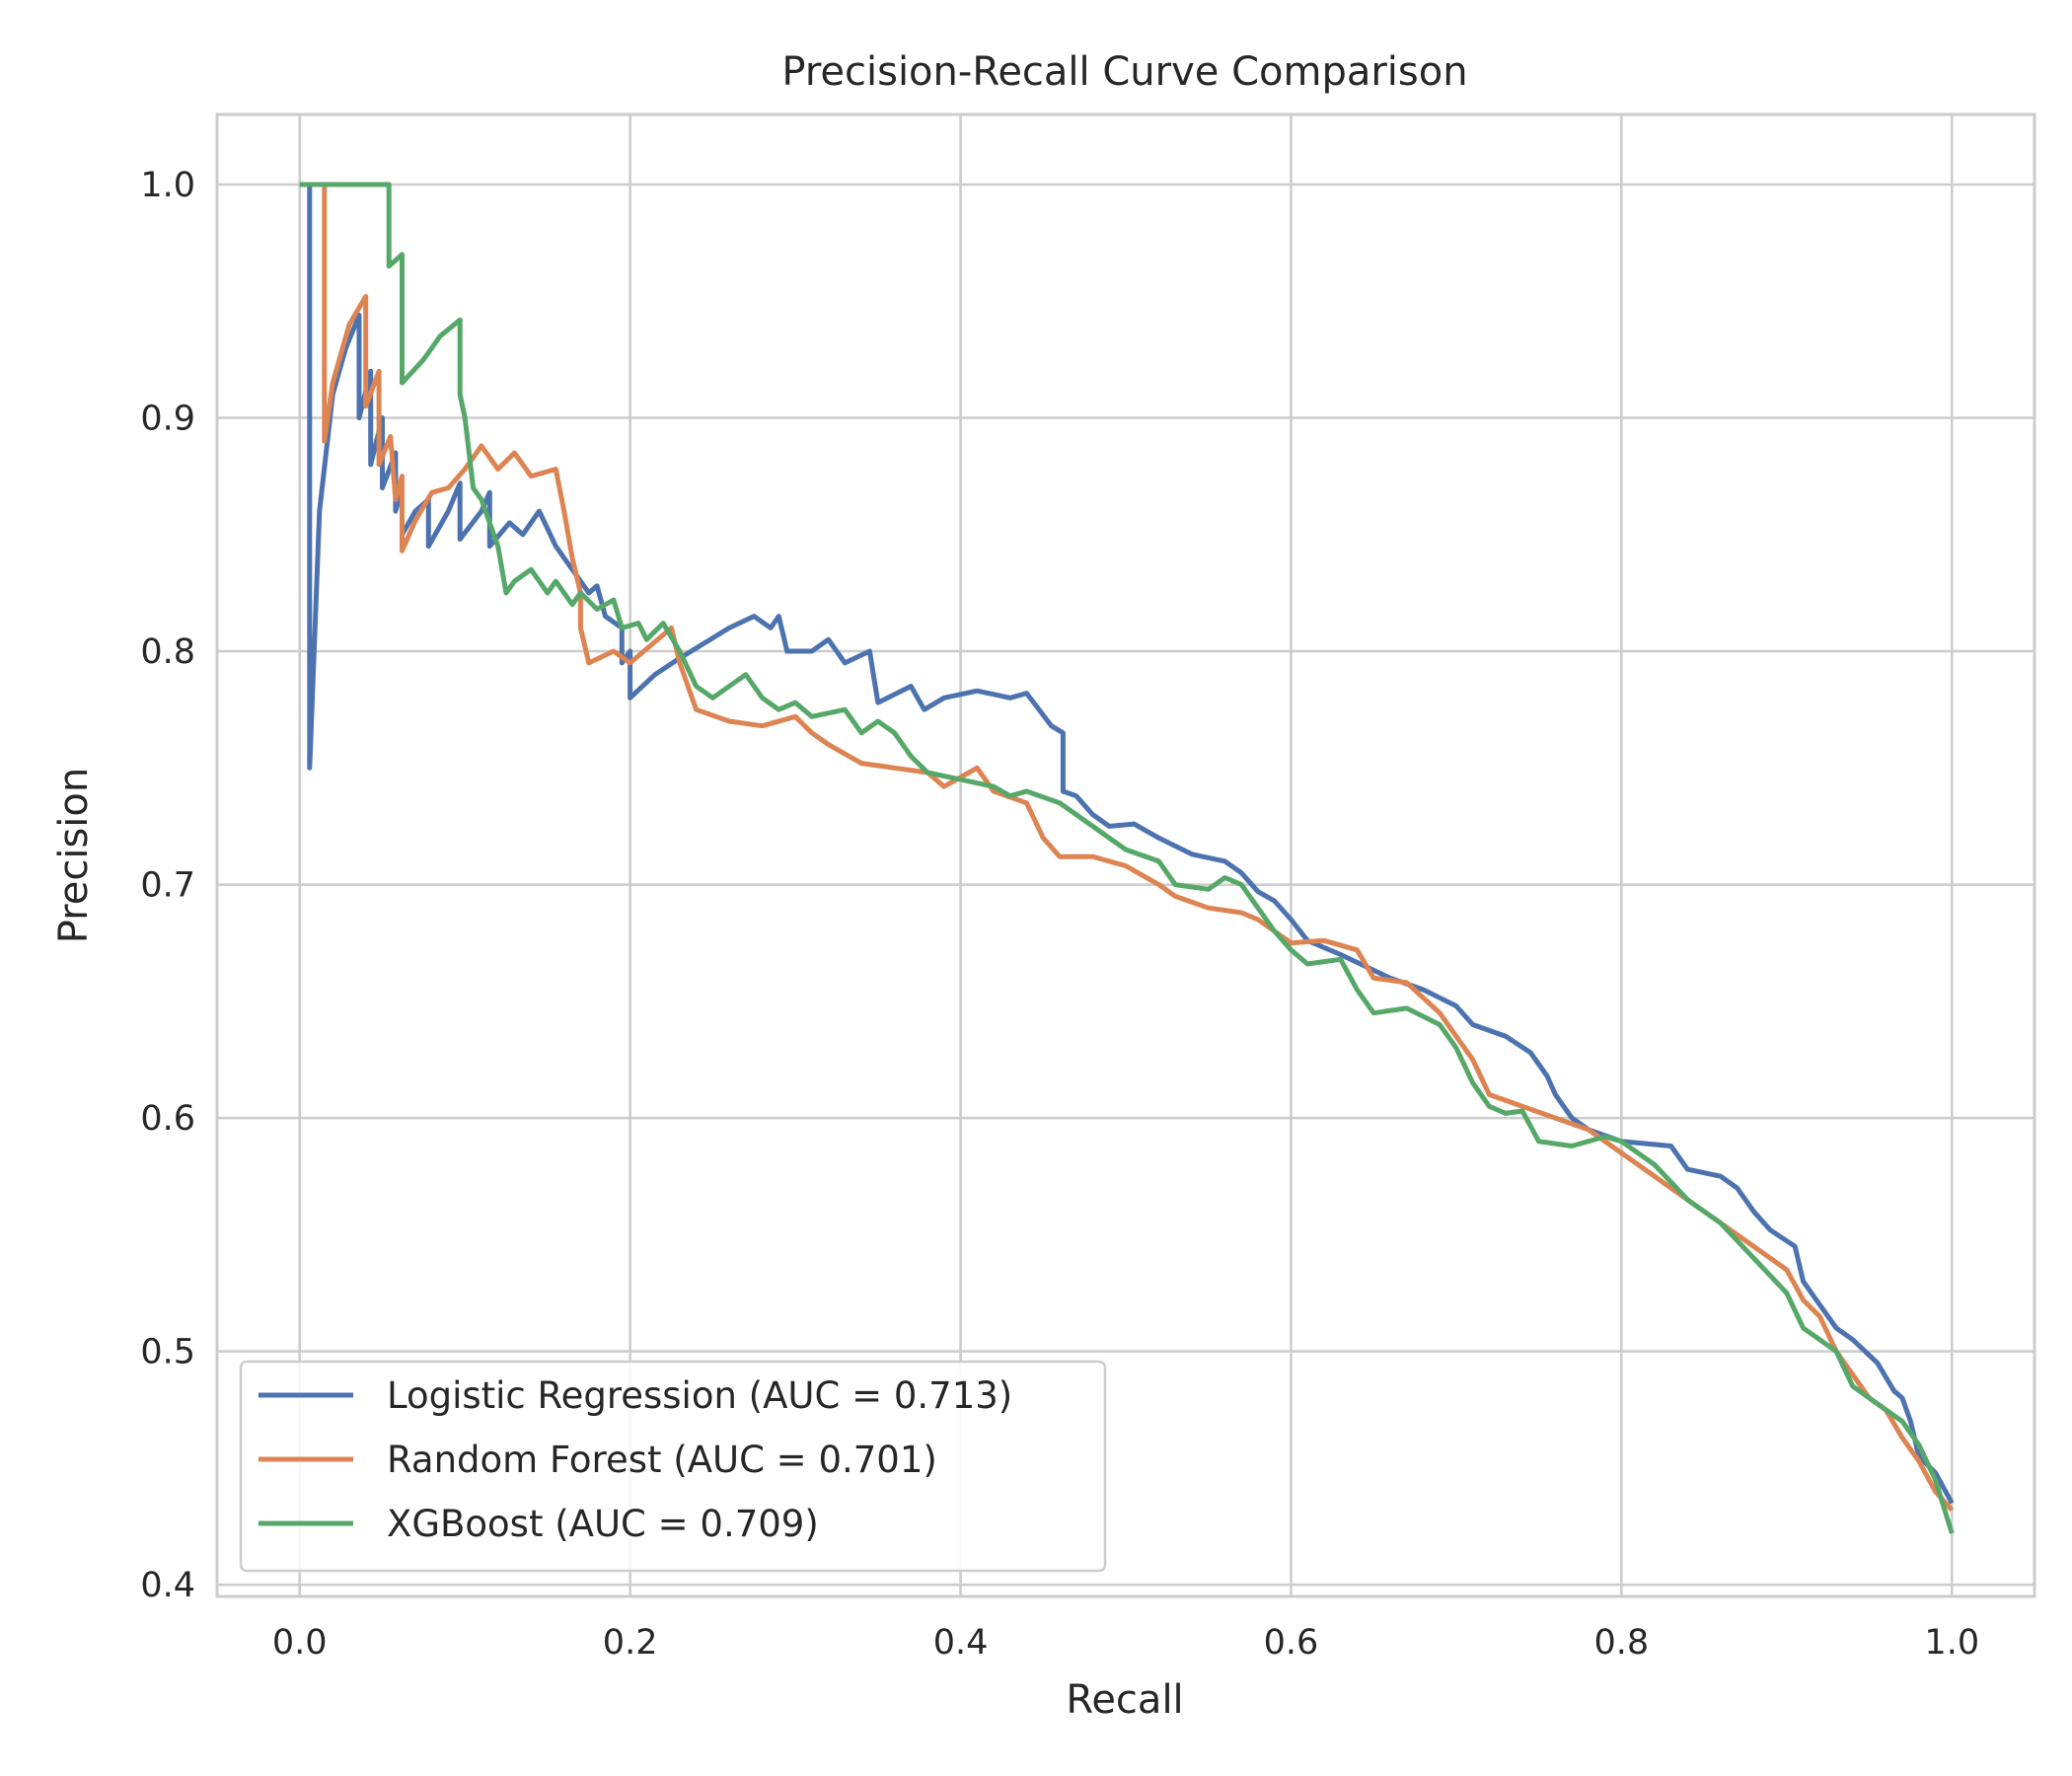 Image resolution: width=2072 pixels, height=1776 pixels. What do you see at coordinates (167, 1586) in the screenshot?
I see `y-tick-label: 0.4` at bounding box center [167, 1586].